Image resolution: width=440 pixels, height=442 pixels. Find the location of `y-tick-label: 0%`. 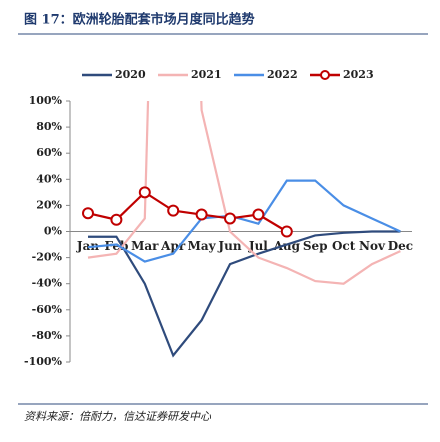

y-tick-label: 0% is located at coordinates (53, 231).